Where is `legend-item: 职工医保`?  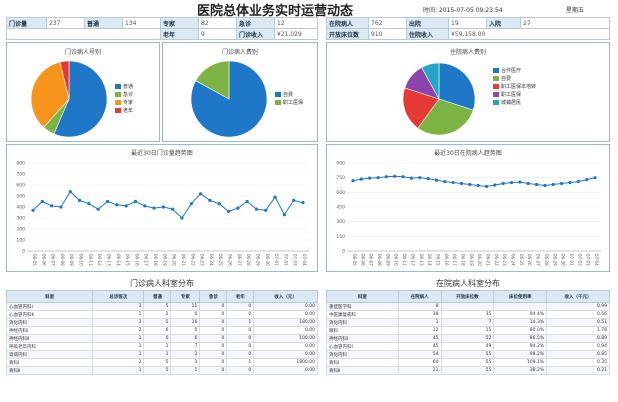 legend-item: 职工医保 is located at coordinates (514, 95).